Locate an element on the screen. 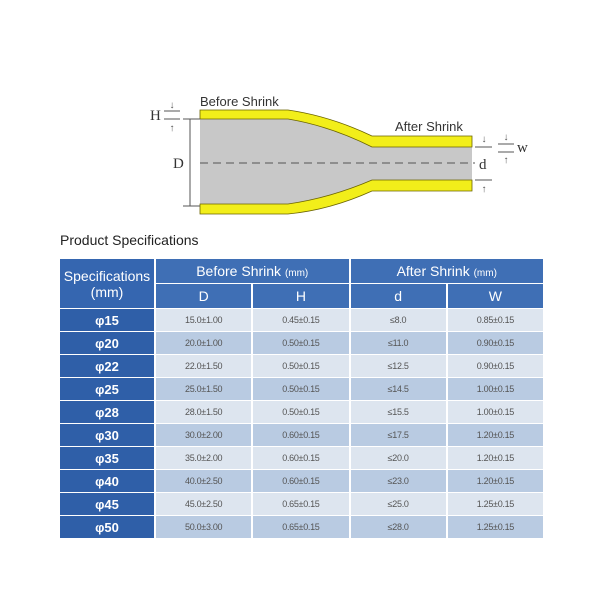  spec-header: Specifications (mm) is located at coordinates (107, 283).